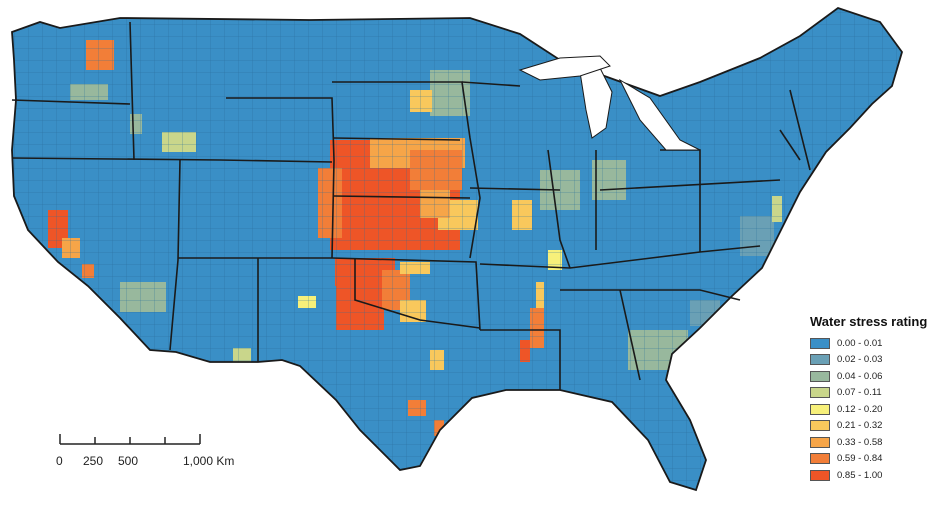 This screenshot has height=505, width=950. What do you see at coordinates (860, 376) in the screenshot?
I see `legend-label: 0.04 - 0.06` at bounding box center [860, 376].